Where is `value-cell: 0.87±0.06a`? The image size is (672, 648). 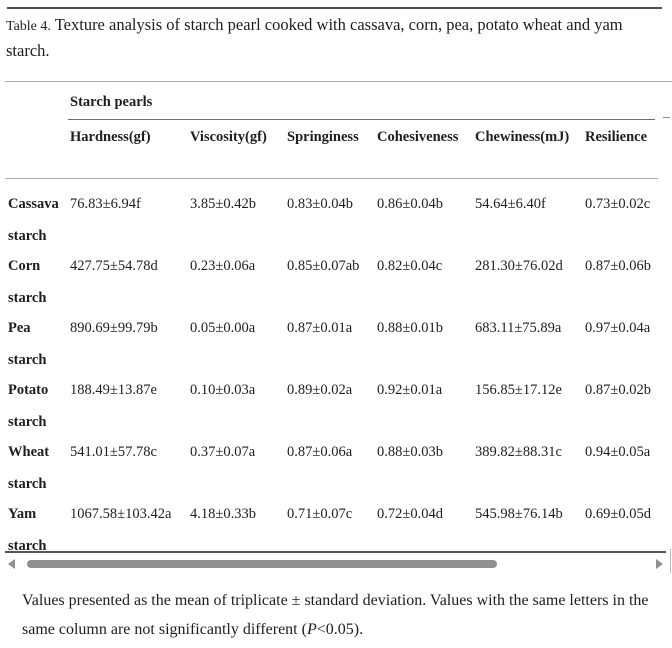 value-cell: 0.87±0.06a is located at coordinates (320, 452).